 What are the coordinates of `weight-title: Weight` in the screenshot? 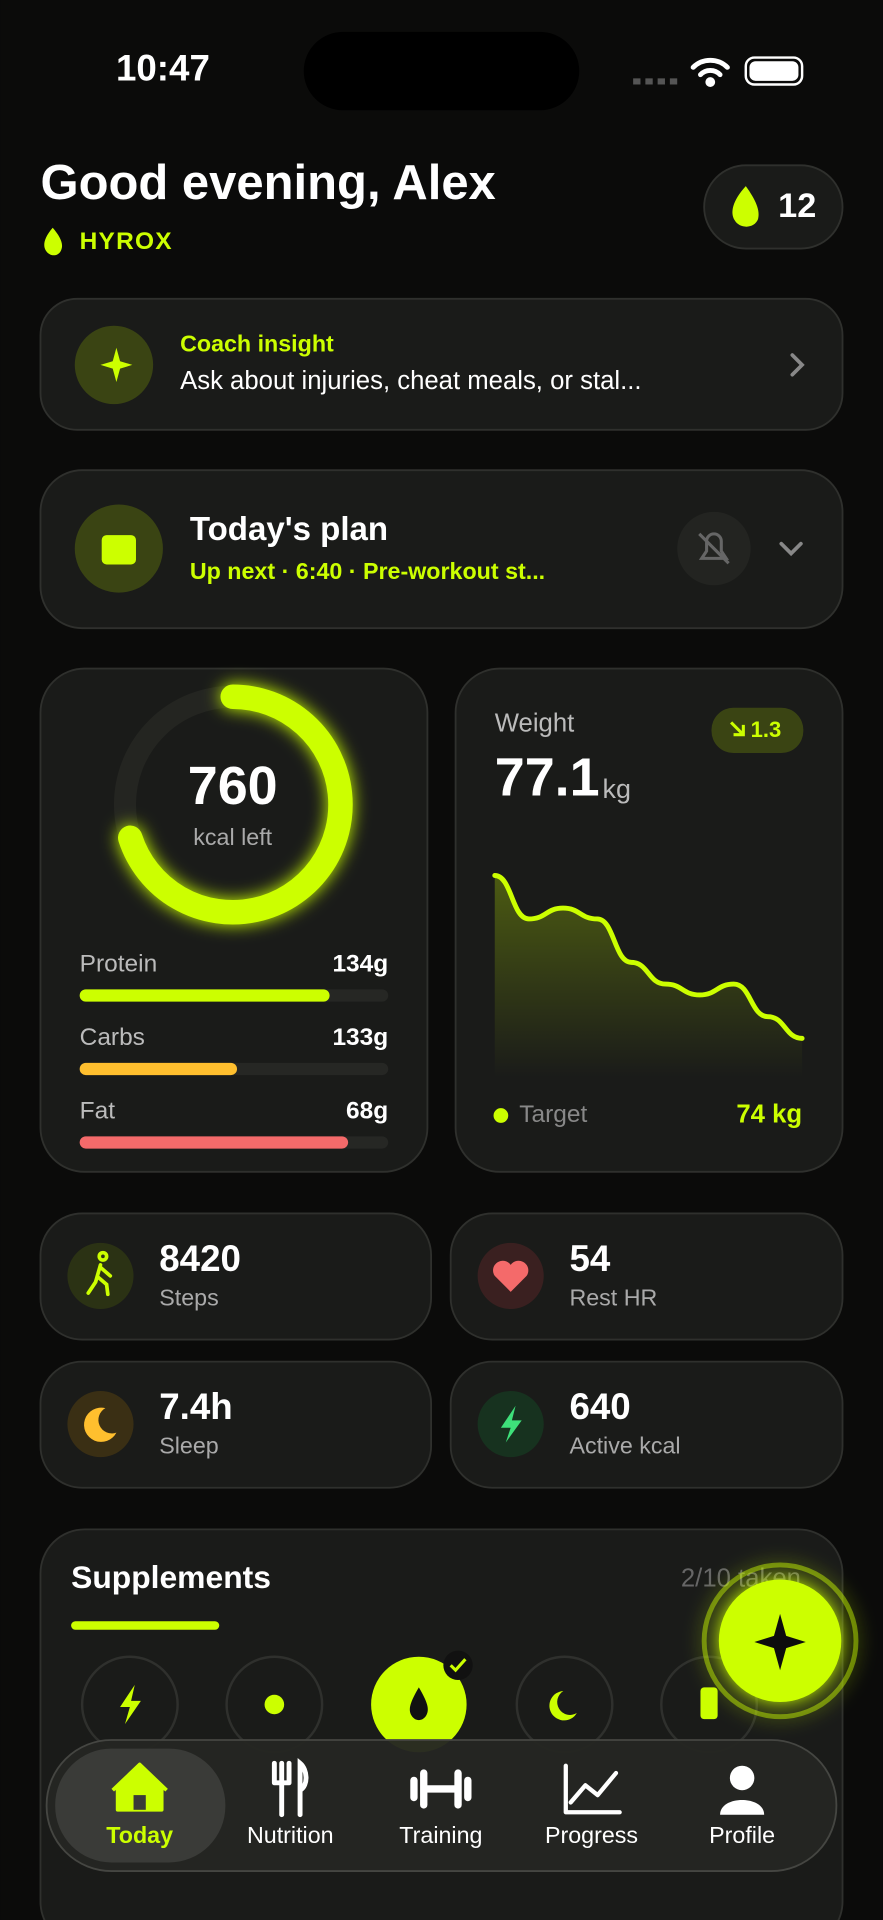 It's located at (535, 724).